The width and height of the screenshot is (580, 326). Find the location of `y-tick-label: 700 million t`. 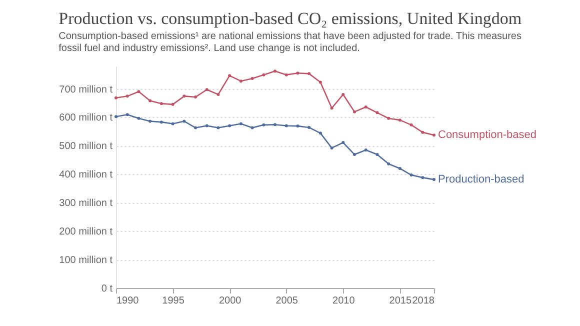

y-tick-label: 700 million t is located at coordinates (86, 90).